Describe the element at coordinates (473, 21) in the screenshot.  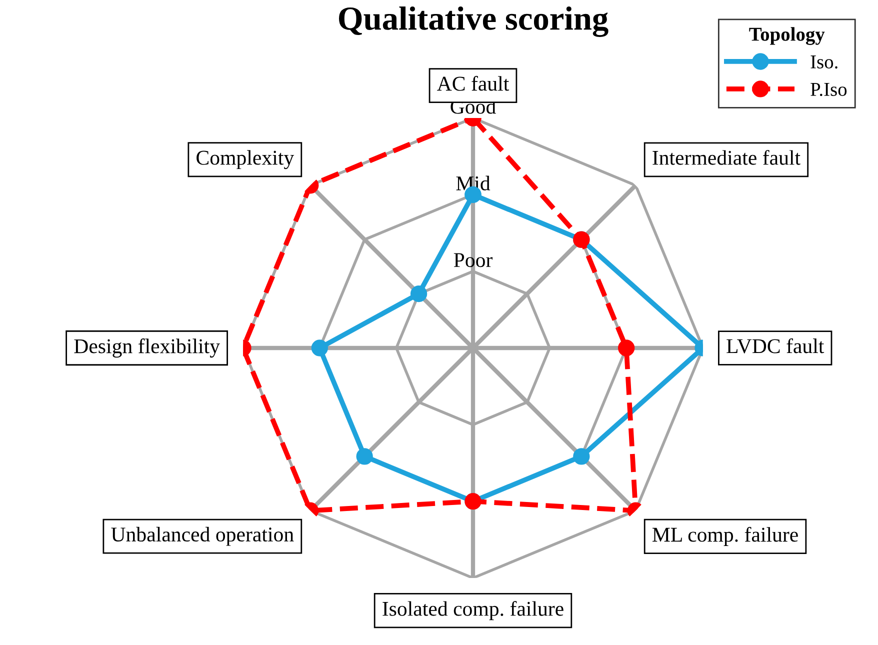
I see `chart-title: Qualitative scoring` at that location.